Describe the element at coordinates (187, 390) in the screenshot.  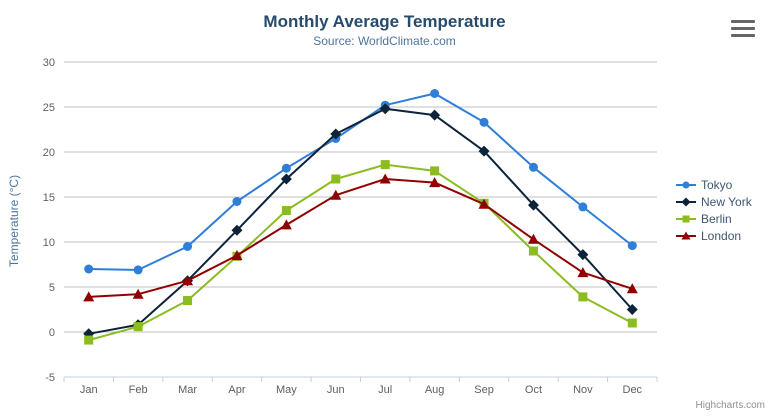
I see `x-axis-label: Mar` at that location.